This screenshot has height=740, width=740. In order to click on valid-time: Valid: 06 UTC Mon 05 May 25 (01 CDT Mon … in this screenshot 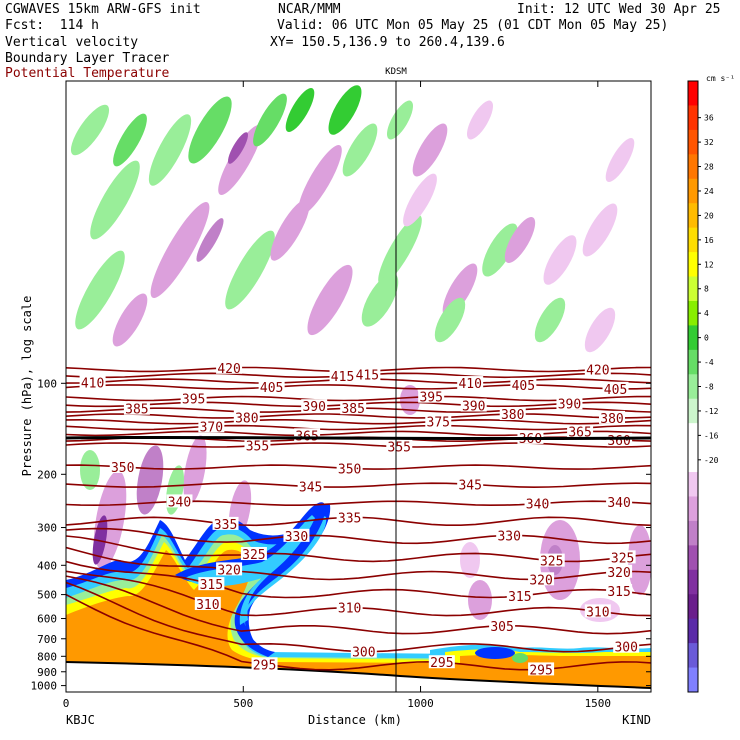, I will do `click(473, 25)`.